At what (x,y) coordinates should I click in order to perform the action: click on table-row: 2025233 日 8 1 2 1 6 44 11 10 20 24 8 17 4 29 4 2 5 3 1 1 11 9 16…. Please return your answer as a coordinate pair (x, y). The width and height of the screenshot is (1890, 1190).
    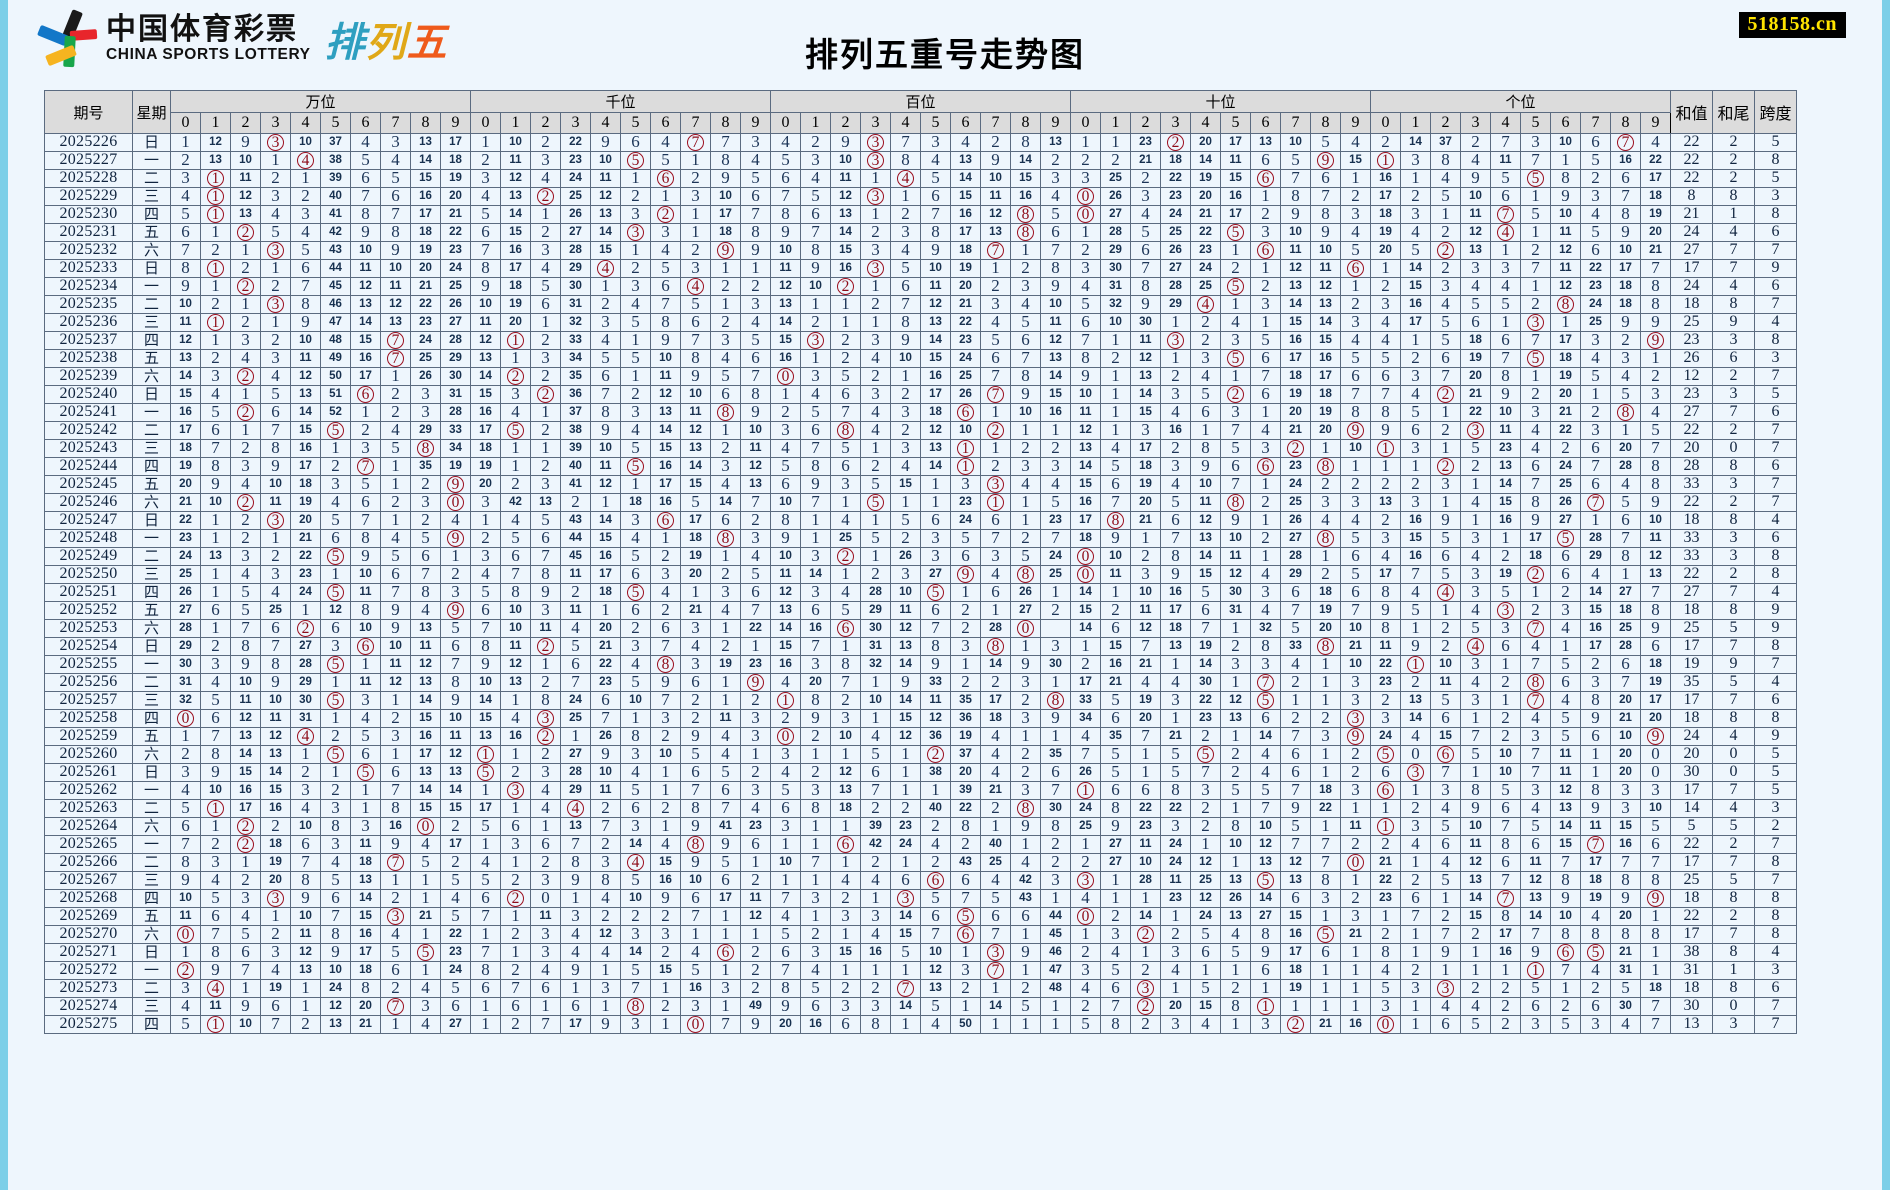
    Looking at the image, I should click on (920, 268).